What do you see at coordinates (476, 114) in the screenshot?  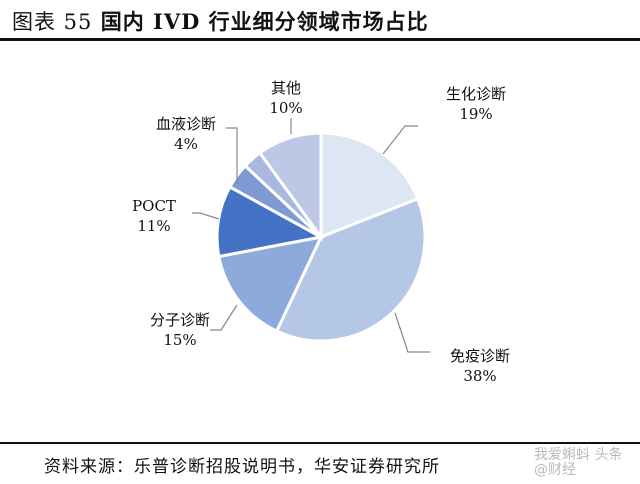 I see `label-pct: 19%` at bounding box center [476, 114].